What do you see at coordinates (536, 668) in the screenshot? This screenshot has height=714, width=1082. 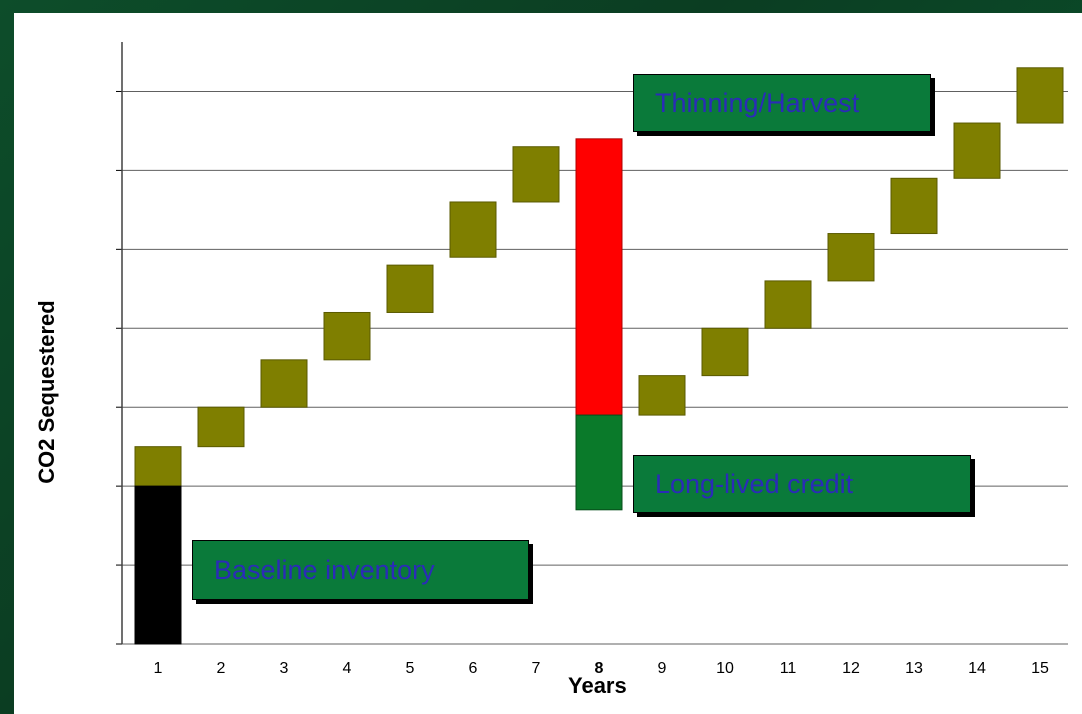 I see `x-tick-label-7: 7` at bounding box center [536, 668].